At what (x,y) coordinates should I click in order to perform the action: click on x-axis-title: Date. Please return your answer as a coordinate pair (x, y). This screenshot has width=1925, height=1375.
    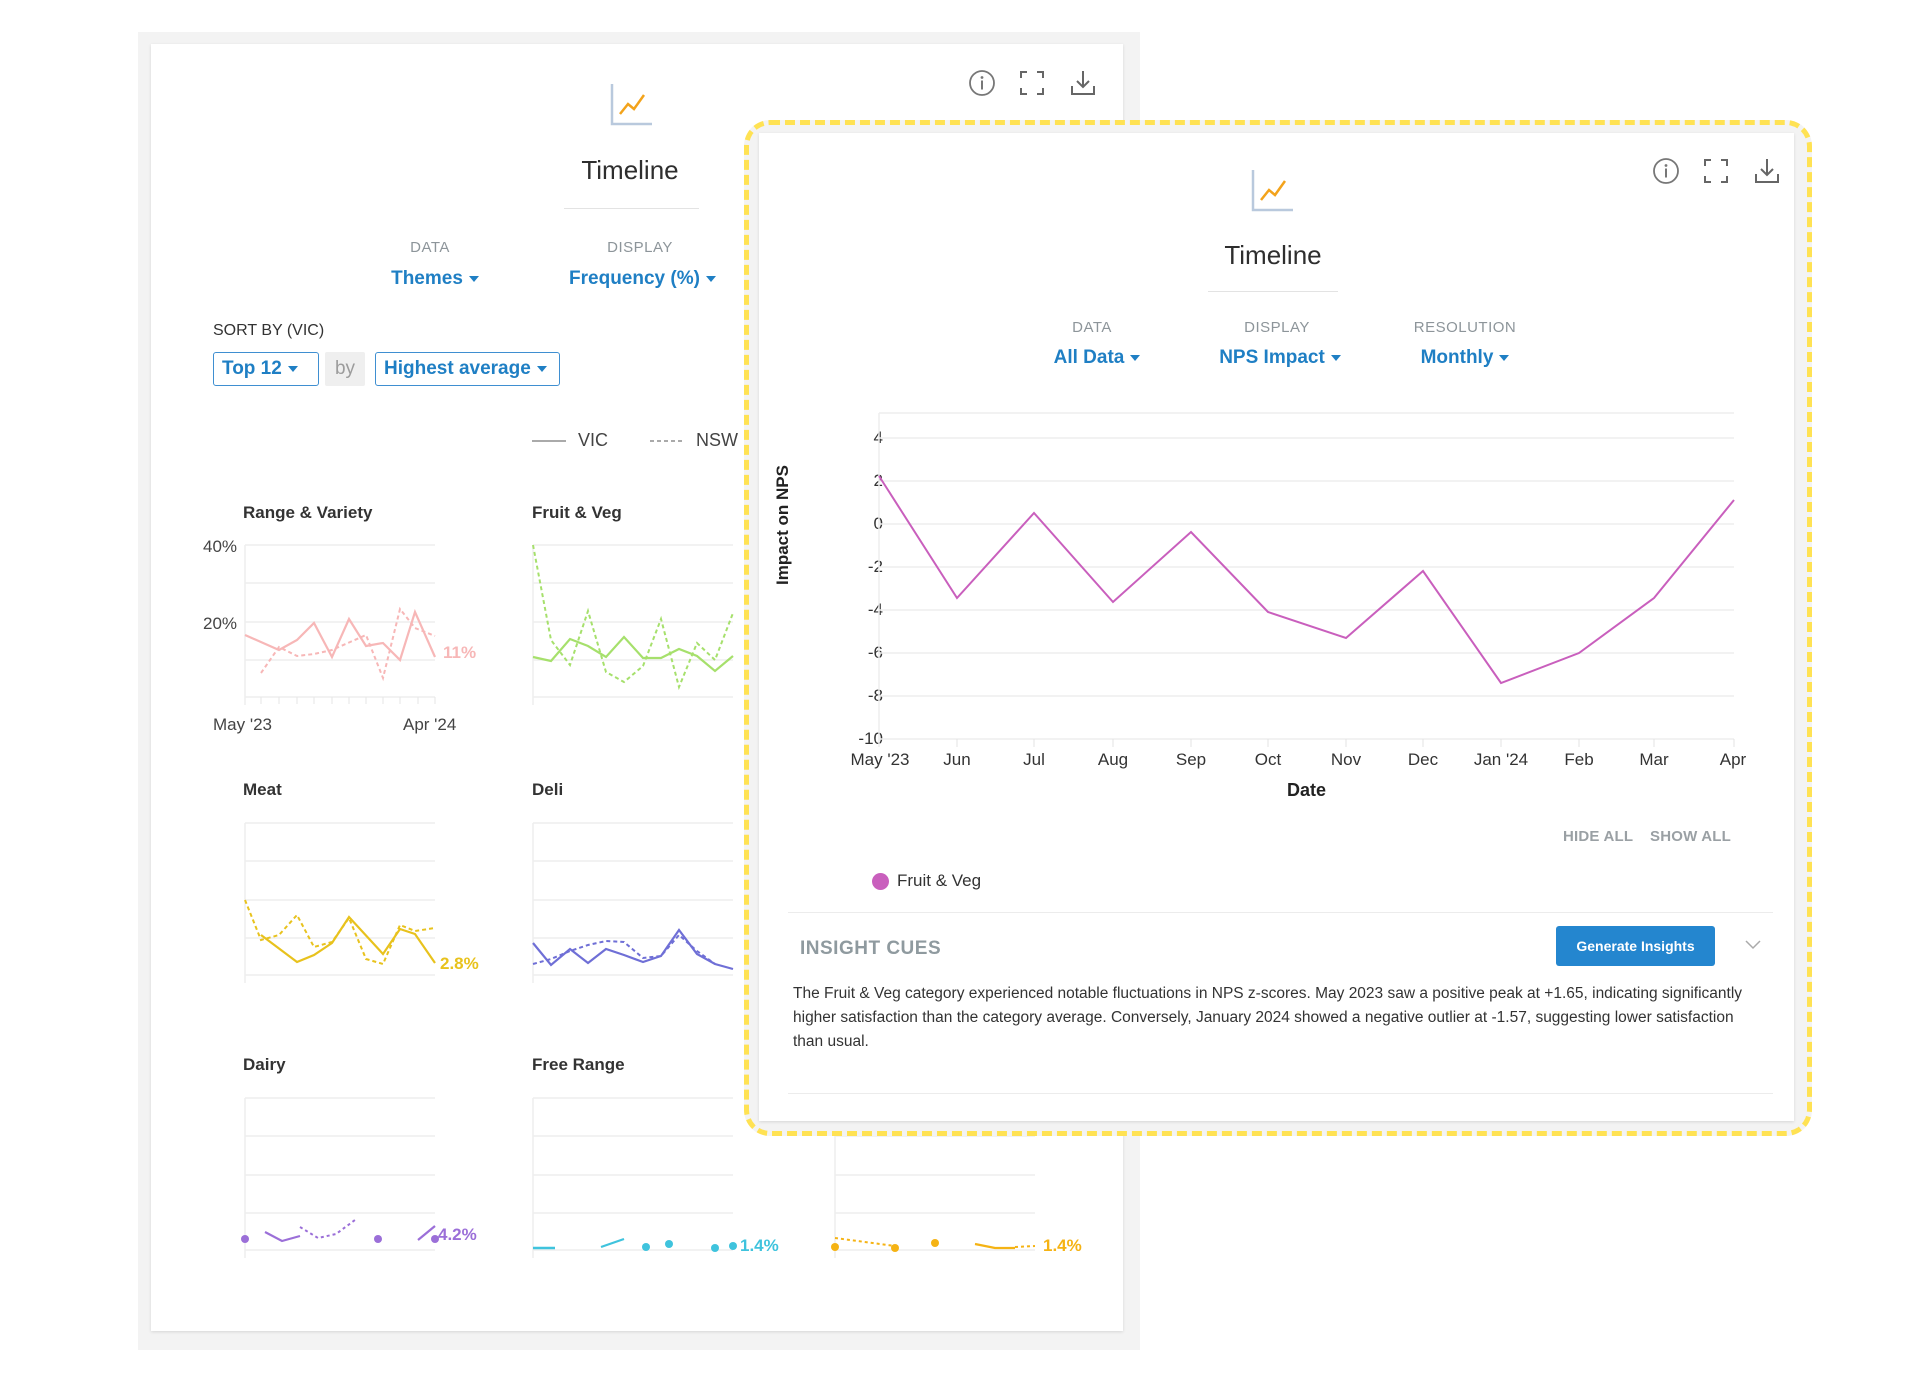
    Looking at the image, I should click on (1307, 790).